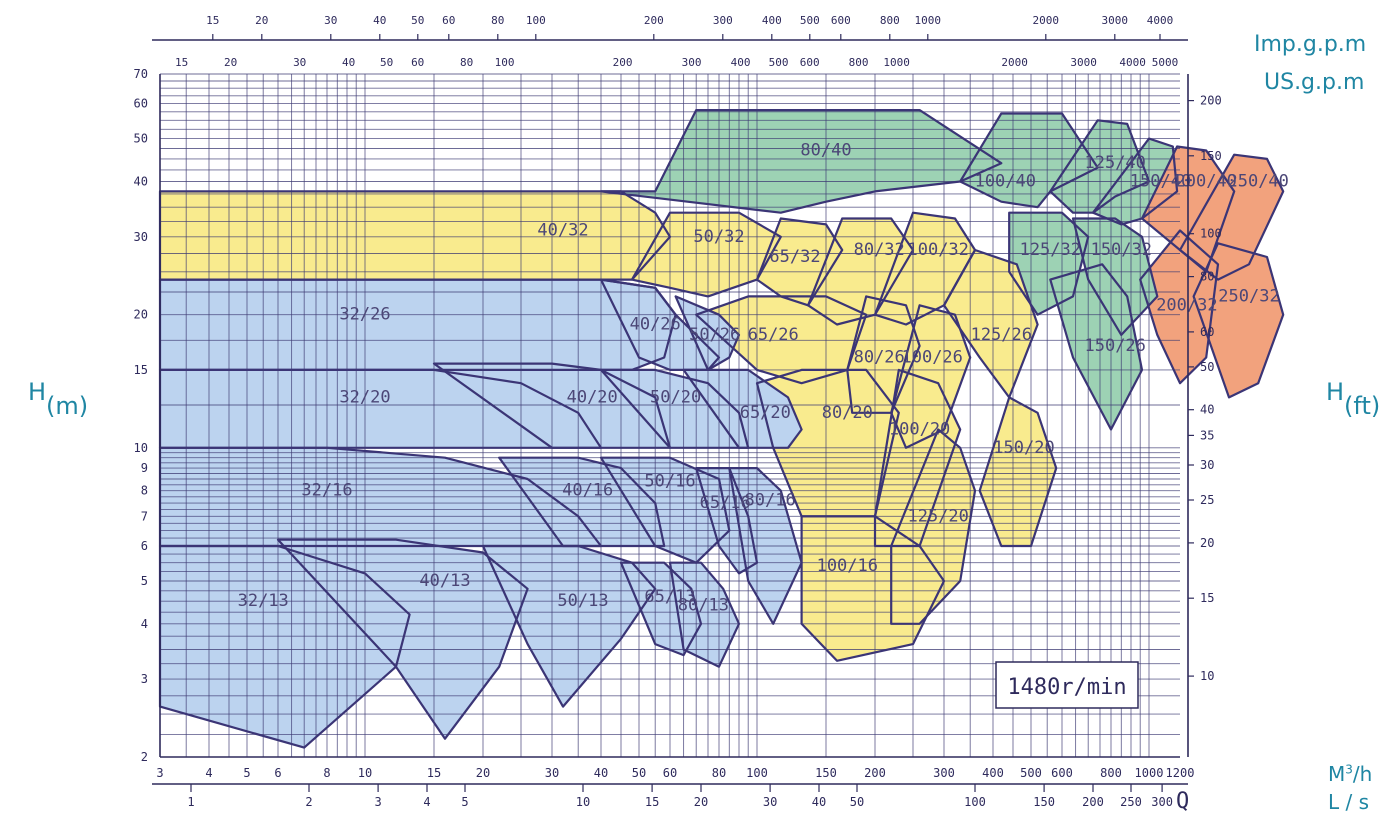 Image resolution: width=1390 pixels, height=820 pixels. Describe the element at coordinates (706, 254) in the screenshot. I see `region-50-32-outline` at that location.